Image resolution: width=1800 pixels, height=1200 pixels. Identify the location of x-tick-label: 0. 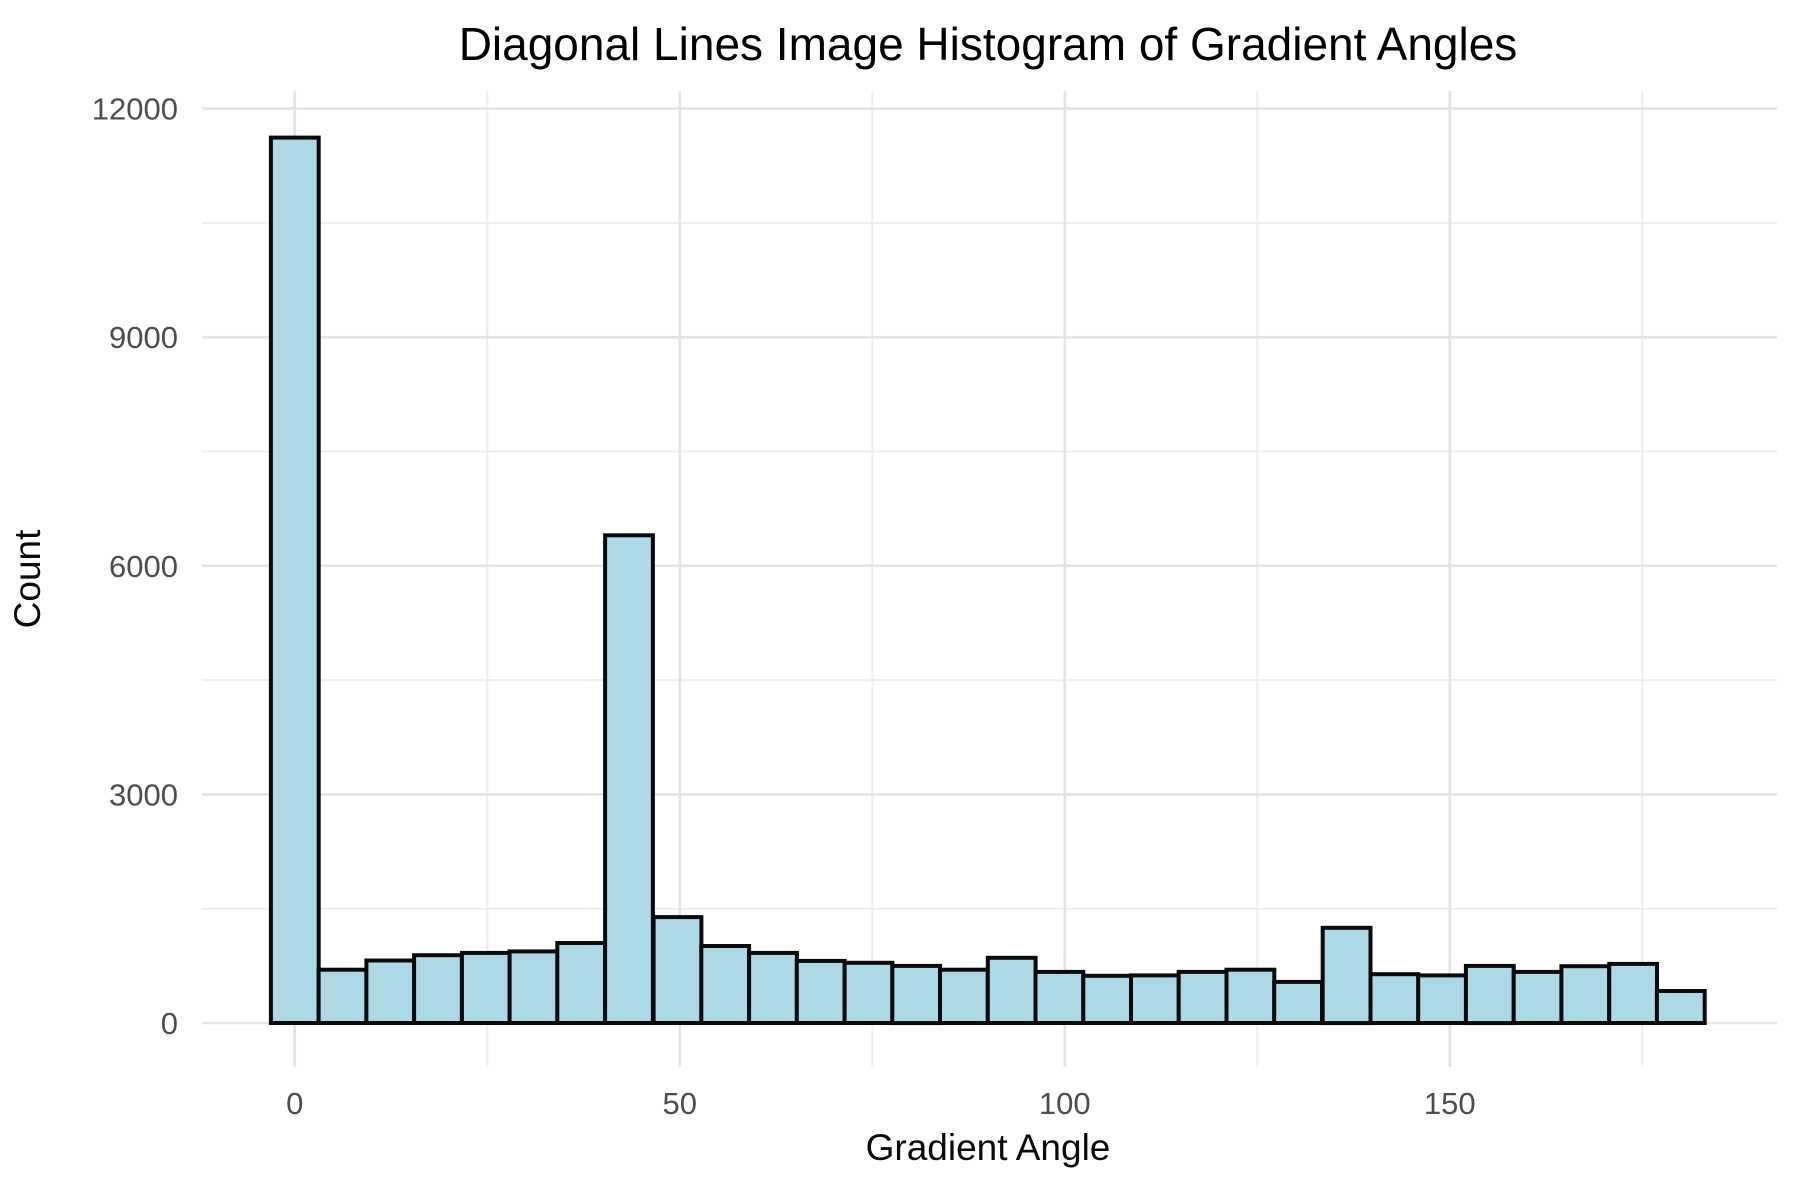
(294, 1103).